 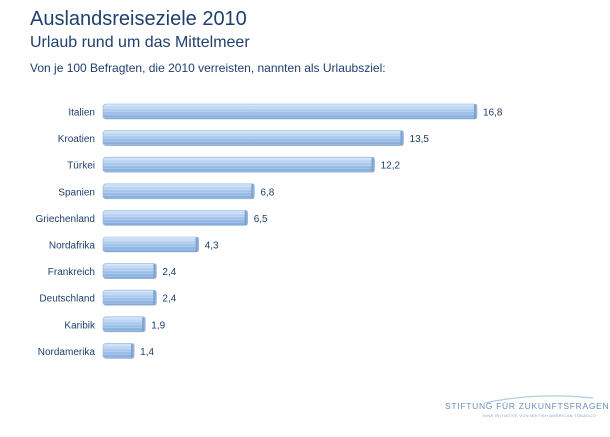 I want to click on category-label: Nordamerika, so click(x=67, y=352).